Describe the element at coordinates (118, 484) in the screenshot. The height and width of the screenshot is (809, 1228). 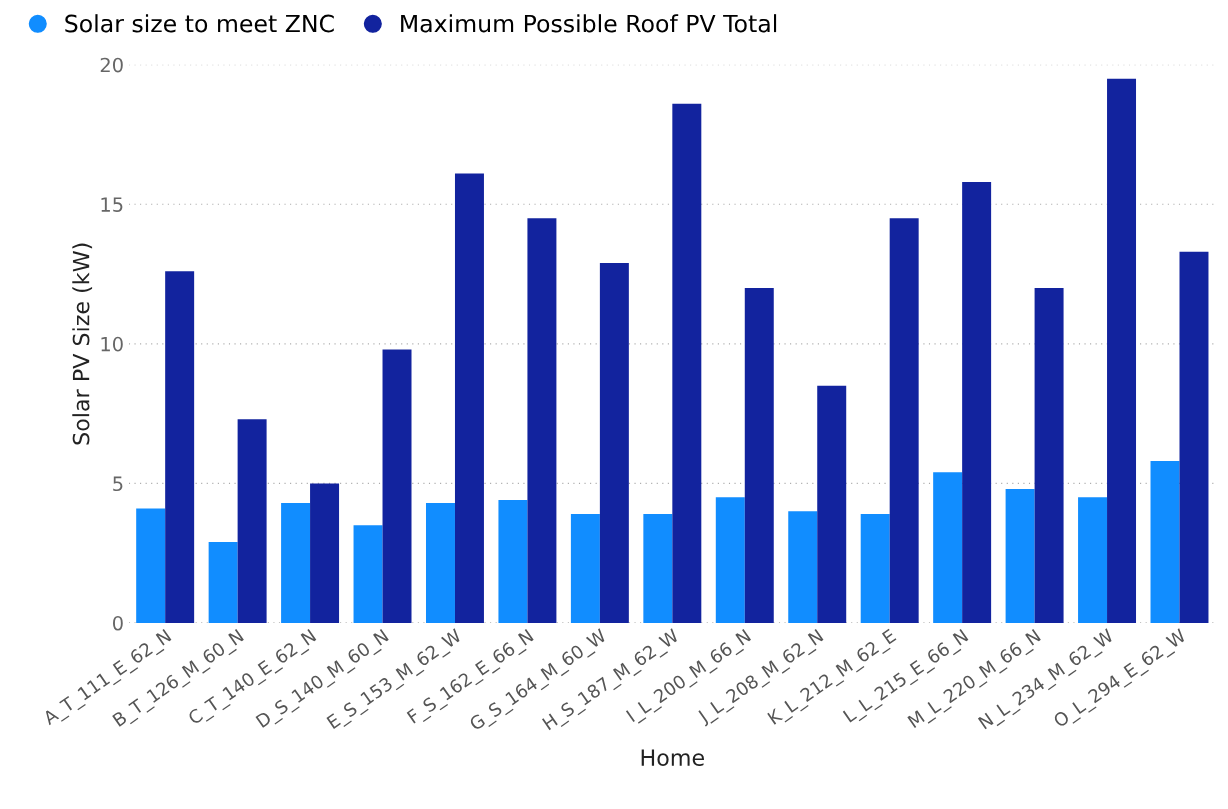
I see `y-tick-label: 5` at that location.